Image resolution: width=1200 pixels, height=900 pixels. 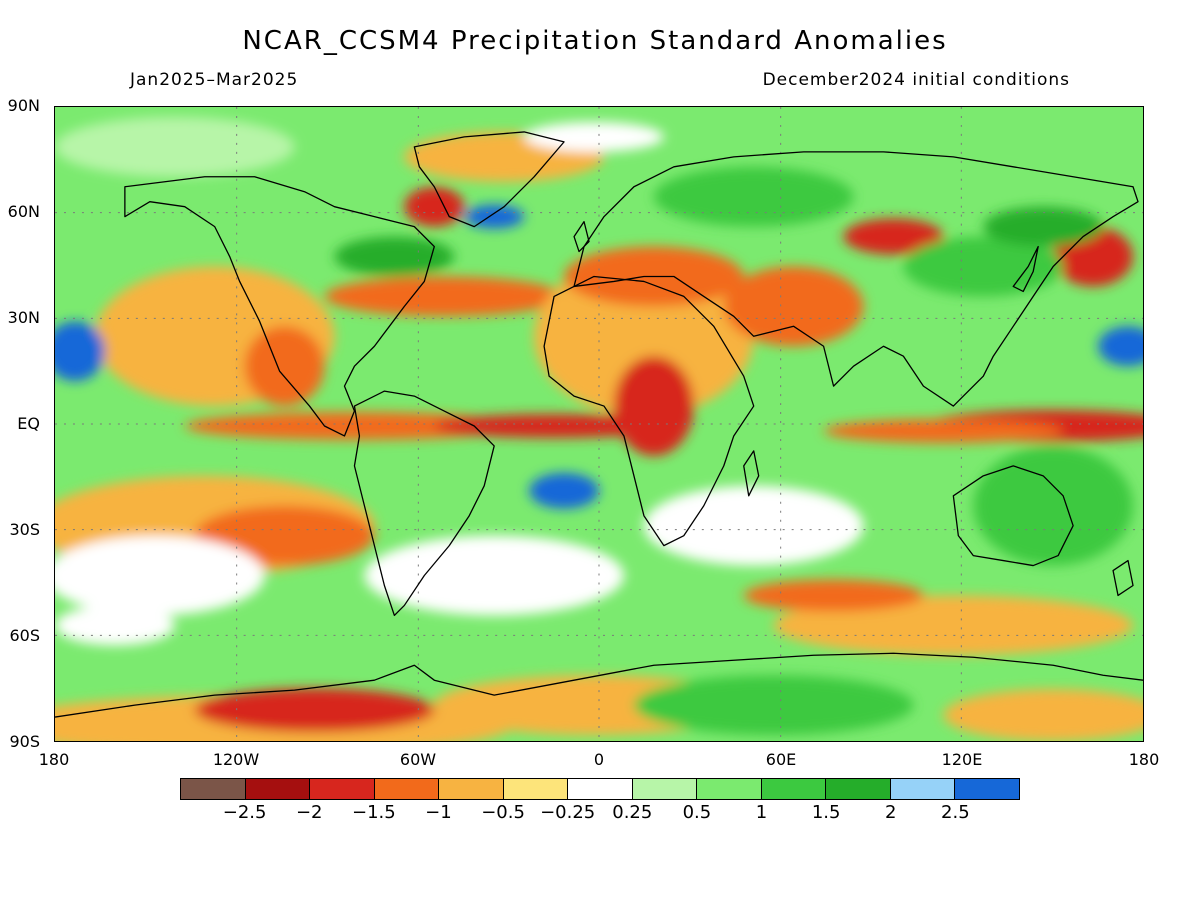 I want to click on lat-label-eq: EQ, so click(x=28, y=423).